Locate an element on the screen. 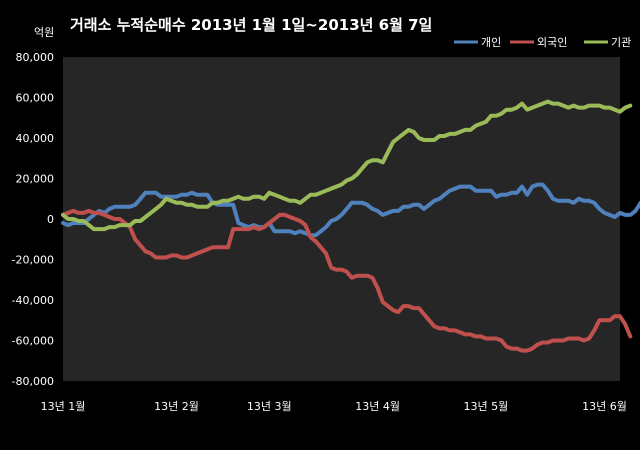 Image resolution: width=640 pixels, height=450 pixels. chart-title: 거래소 누적순매수 2013년 1월 1일~2013년 6월 7일 is located at coordinates (251, 25).